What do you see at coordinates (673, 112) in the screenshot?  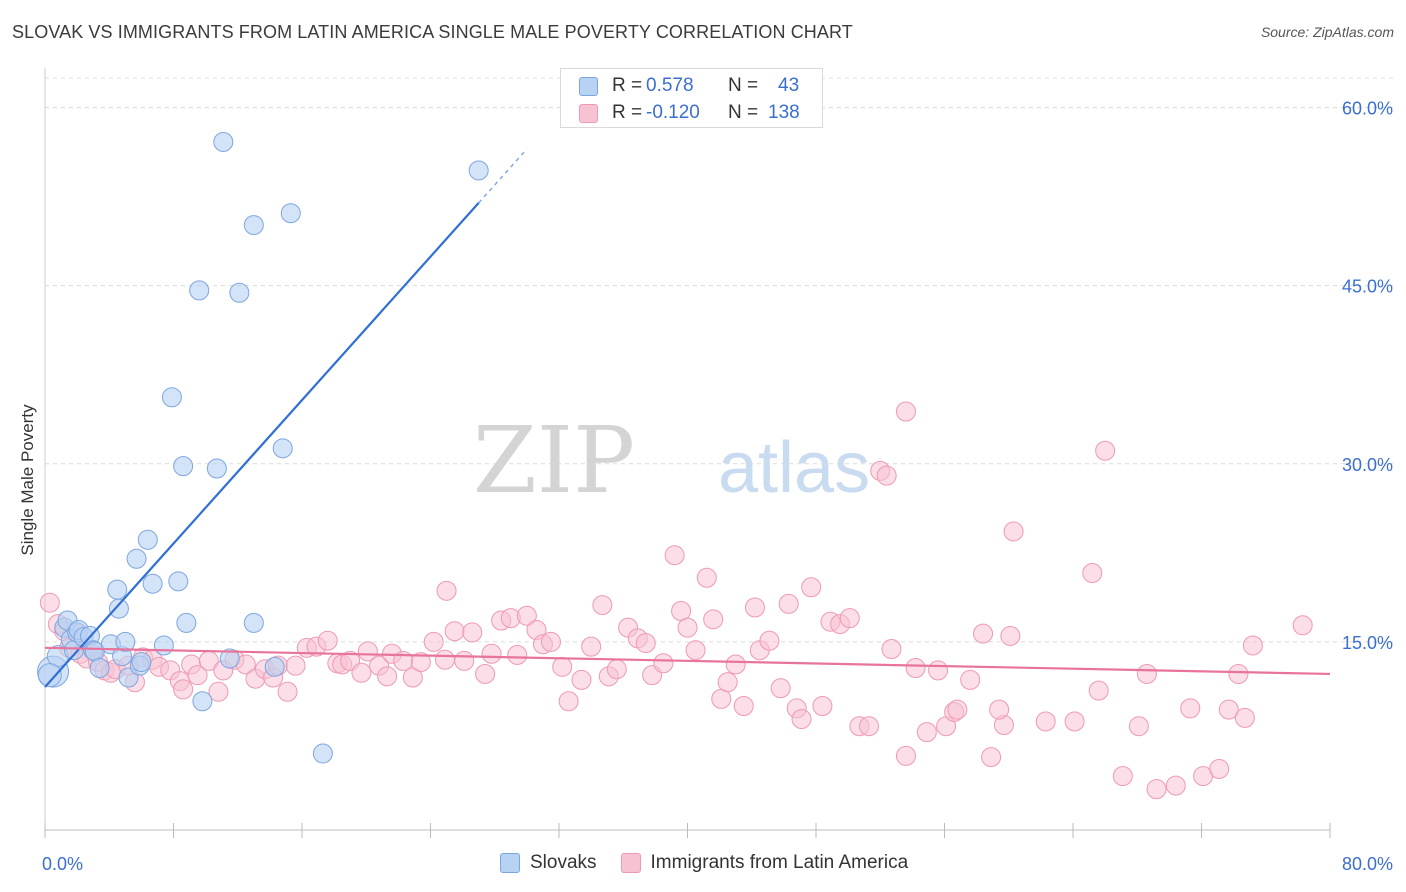 I see `r-value: -0.120` at bounding box center [673, 112].